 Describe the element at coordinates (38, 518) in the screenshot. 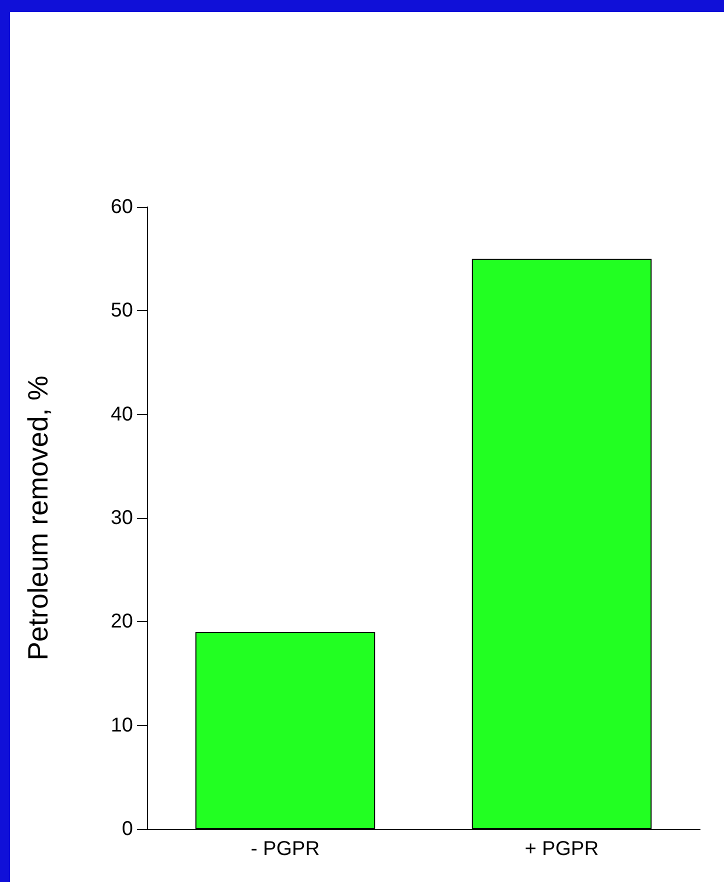

I see `y-axis-title: Petroleum removed, %` at that location.